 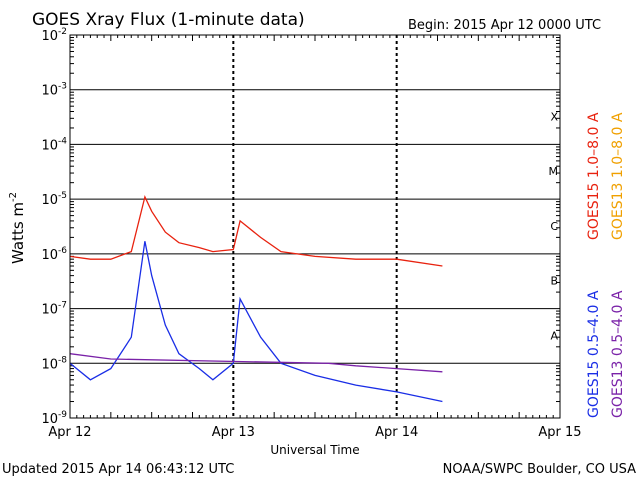 I want to click on flare-class-label: M, so click(x=554, y=171).